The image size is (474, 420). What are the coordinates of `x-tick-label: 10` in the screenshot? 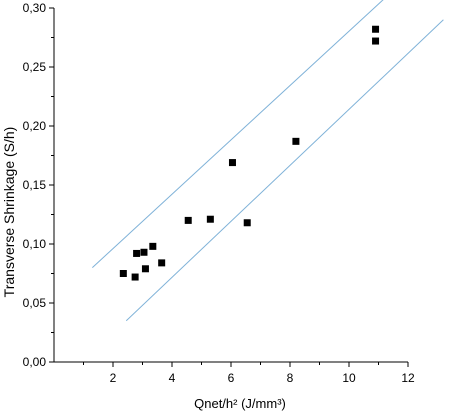 It's located at (349, 378).